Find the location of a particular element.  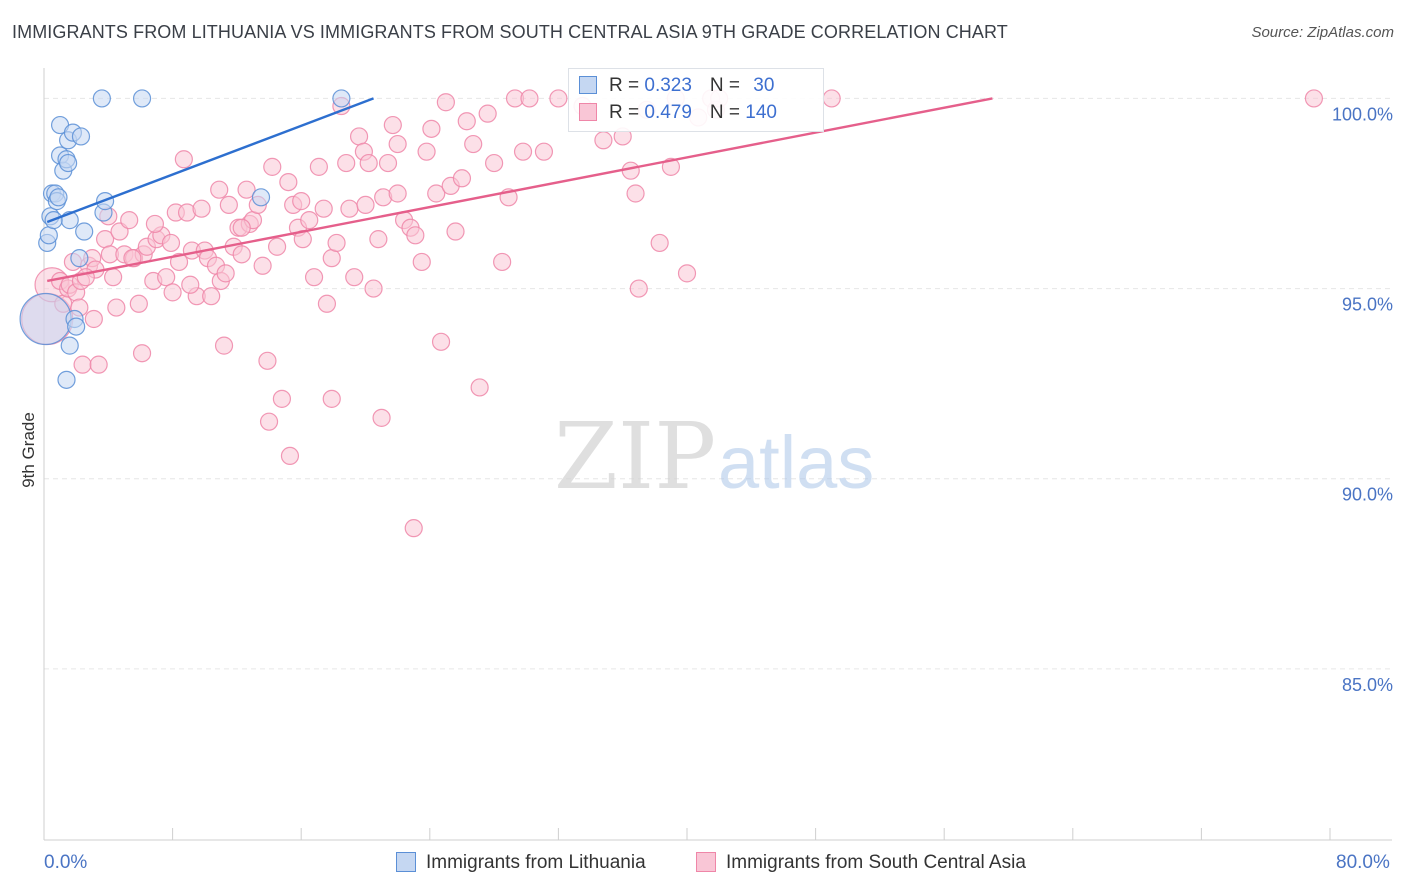

bottom-legend-label: Immigrants from South Central Asia is located at coordinates (876, 862).